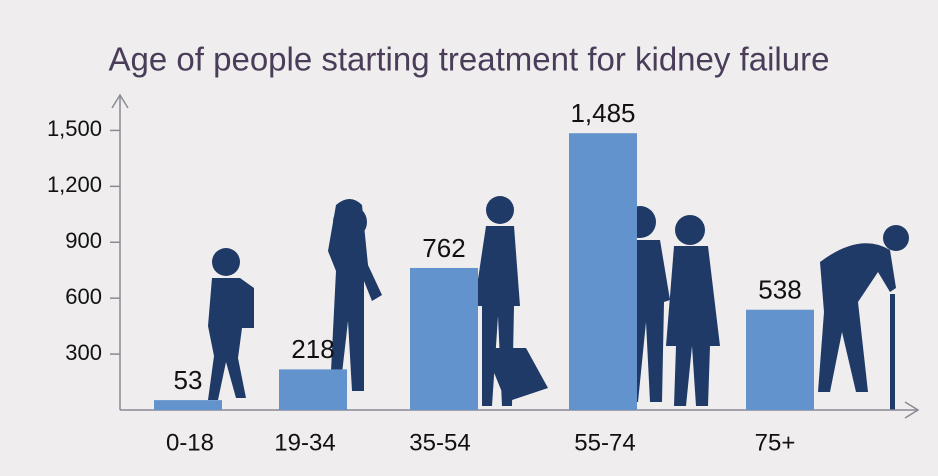 The height and width of the screenshot is (476, 938). I want to click on x-tick-label: 0-18, so click(190, 442).